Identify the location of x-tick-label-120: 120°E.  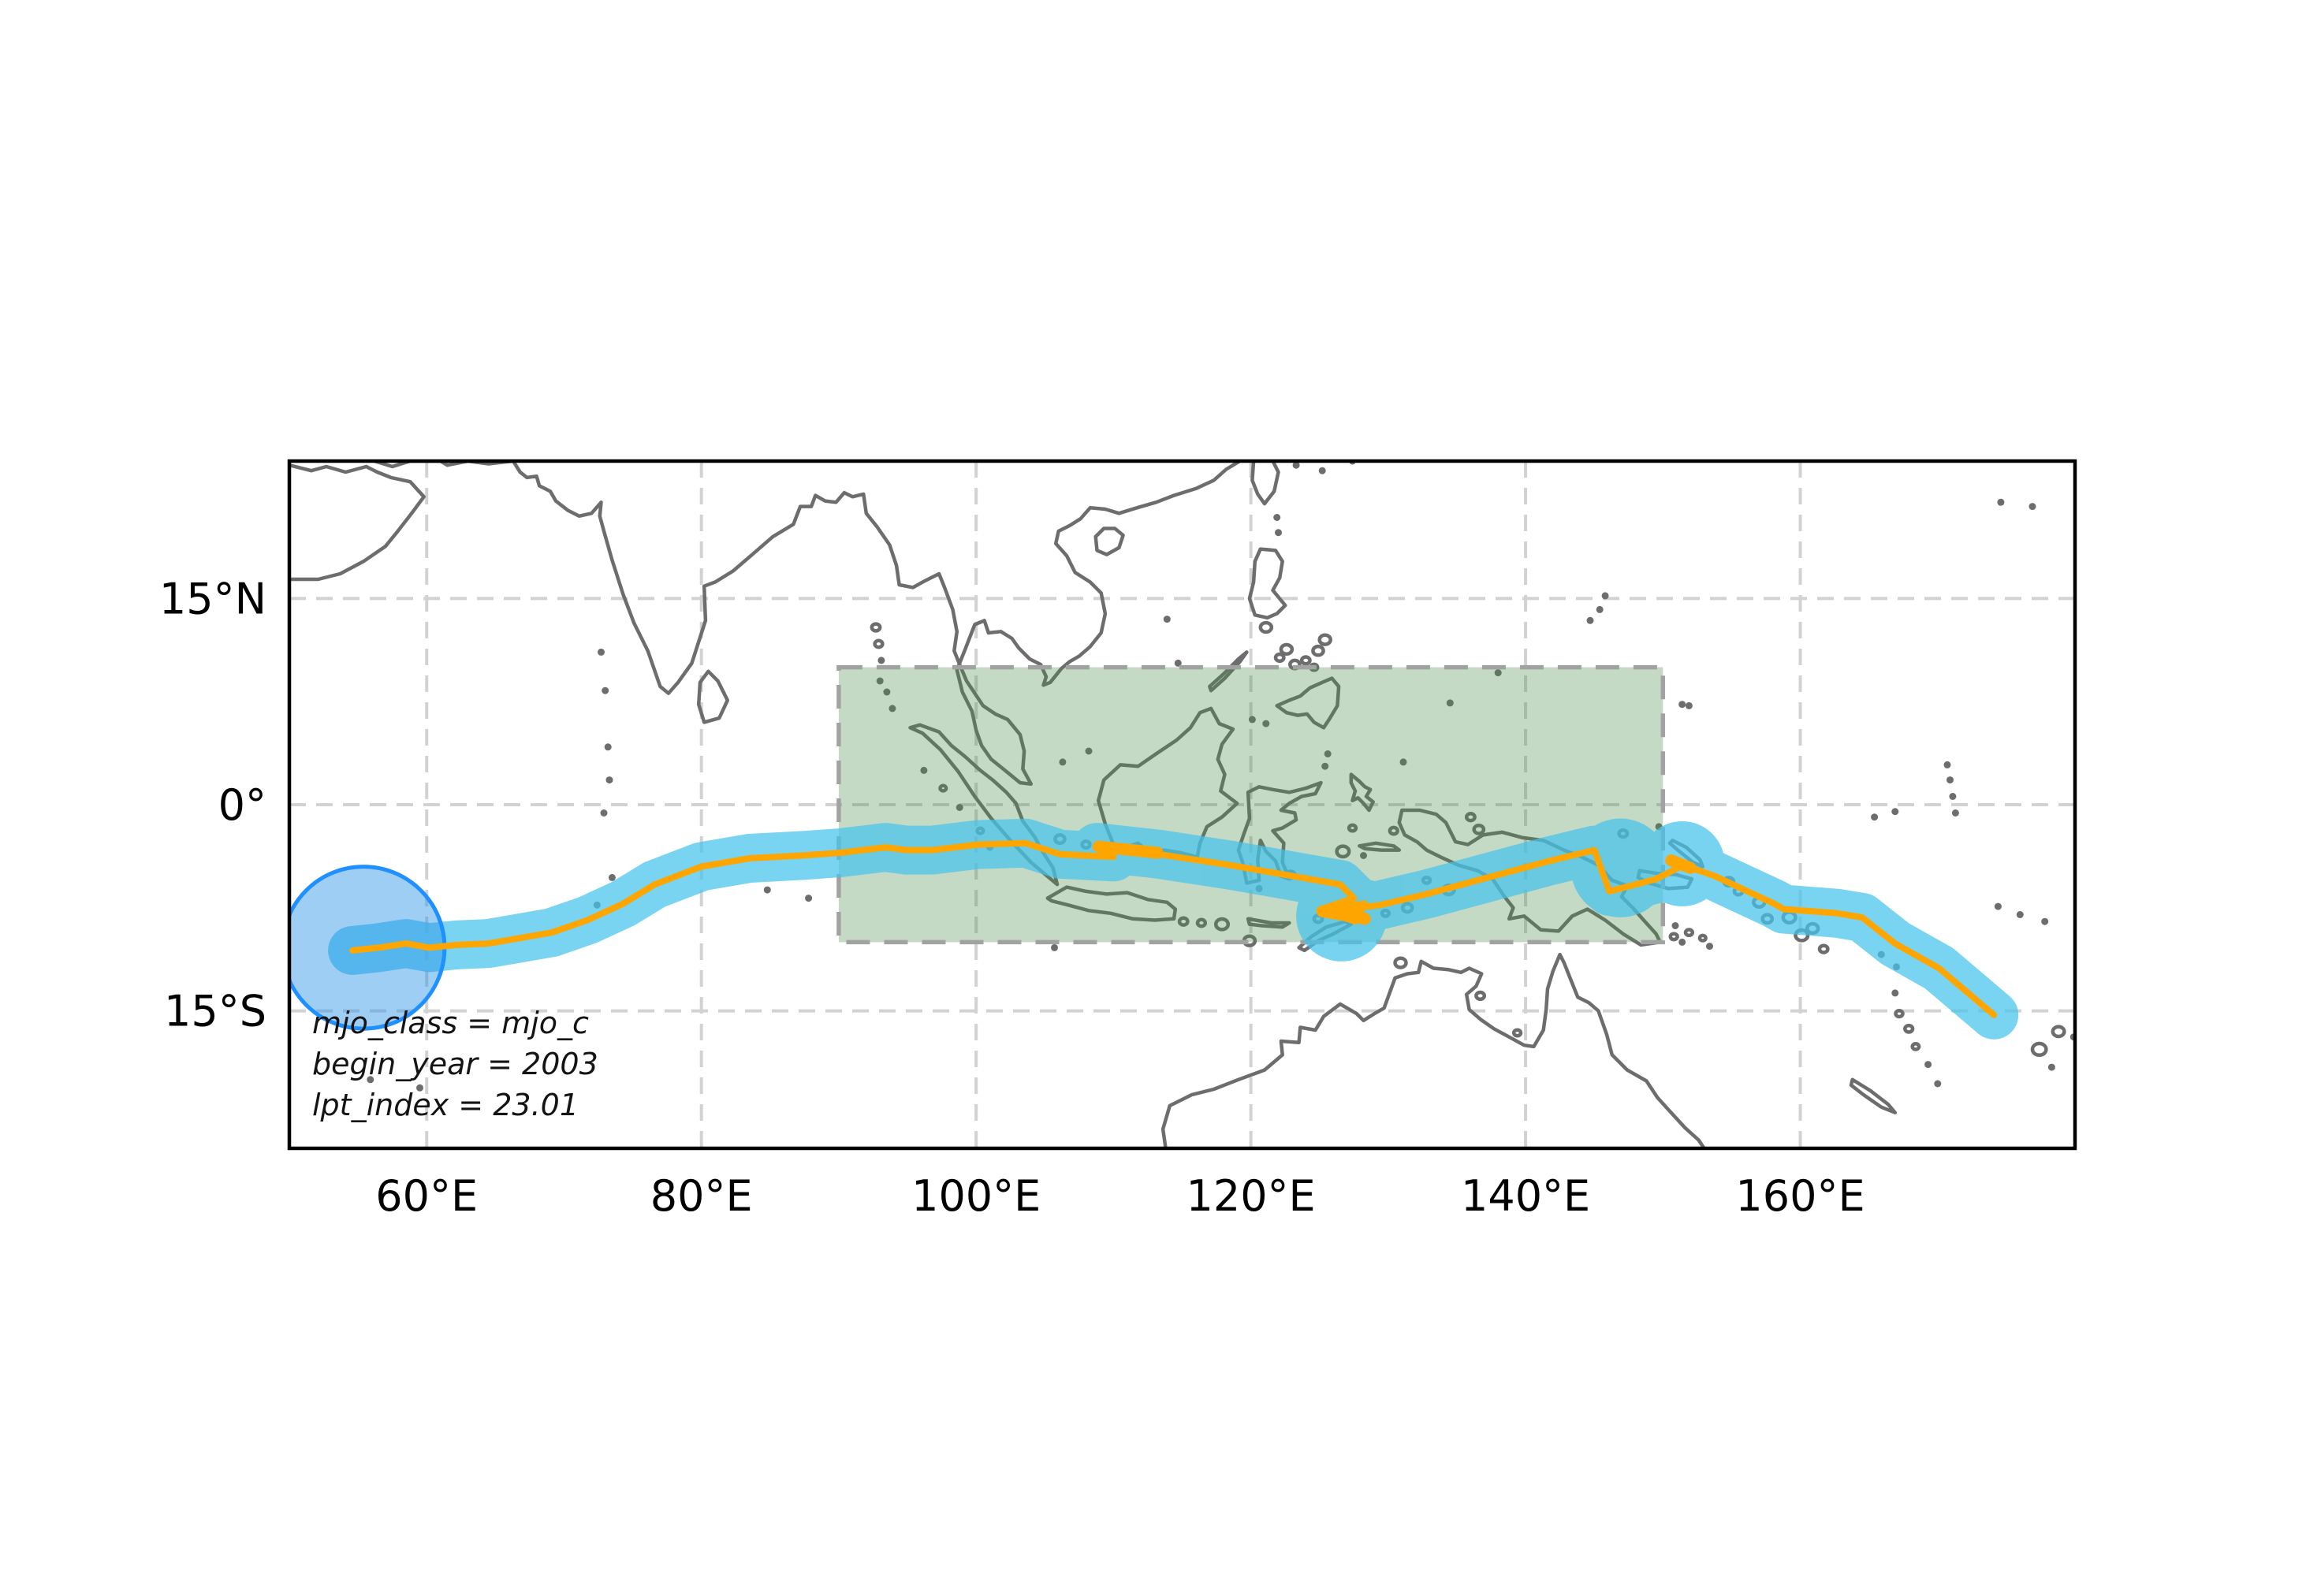
(1250, 1196).